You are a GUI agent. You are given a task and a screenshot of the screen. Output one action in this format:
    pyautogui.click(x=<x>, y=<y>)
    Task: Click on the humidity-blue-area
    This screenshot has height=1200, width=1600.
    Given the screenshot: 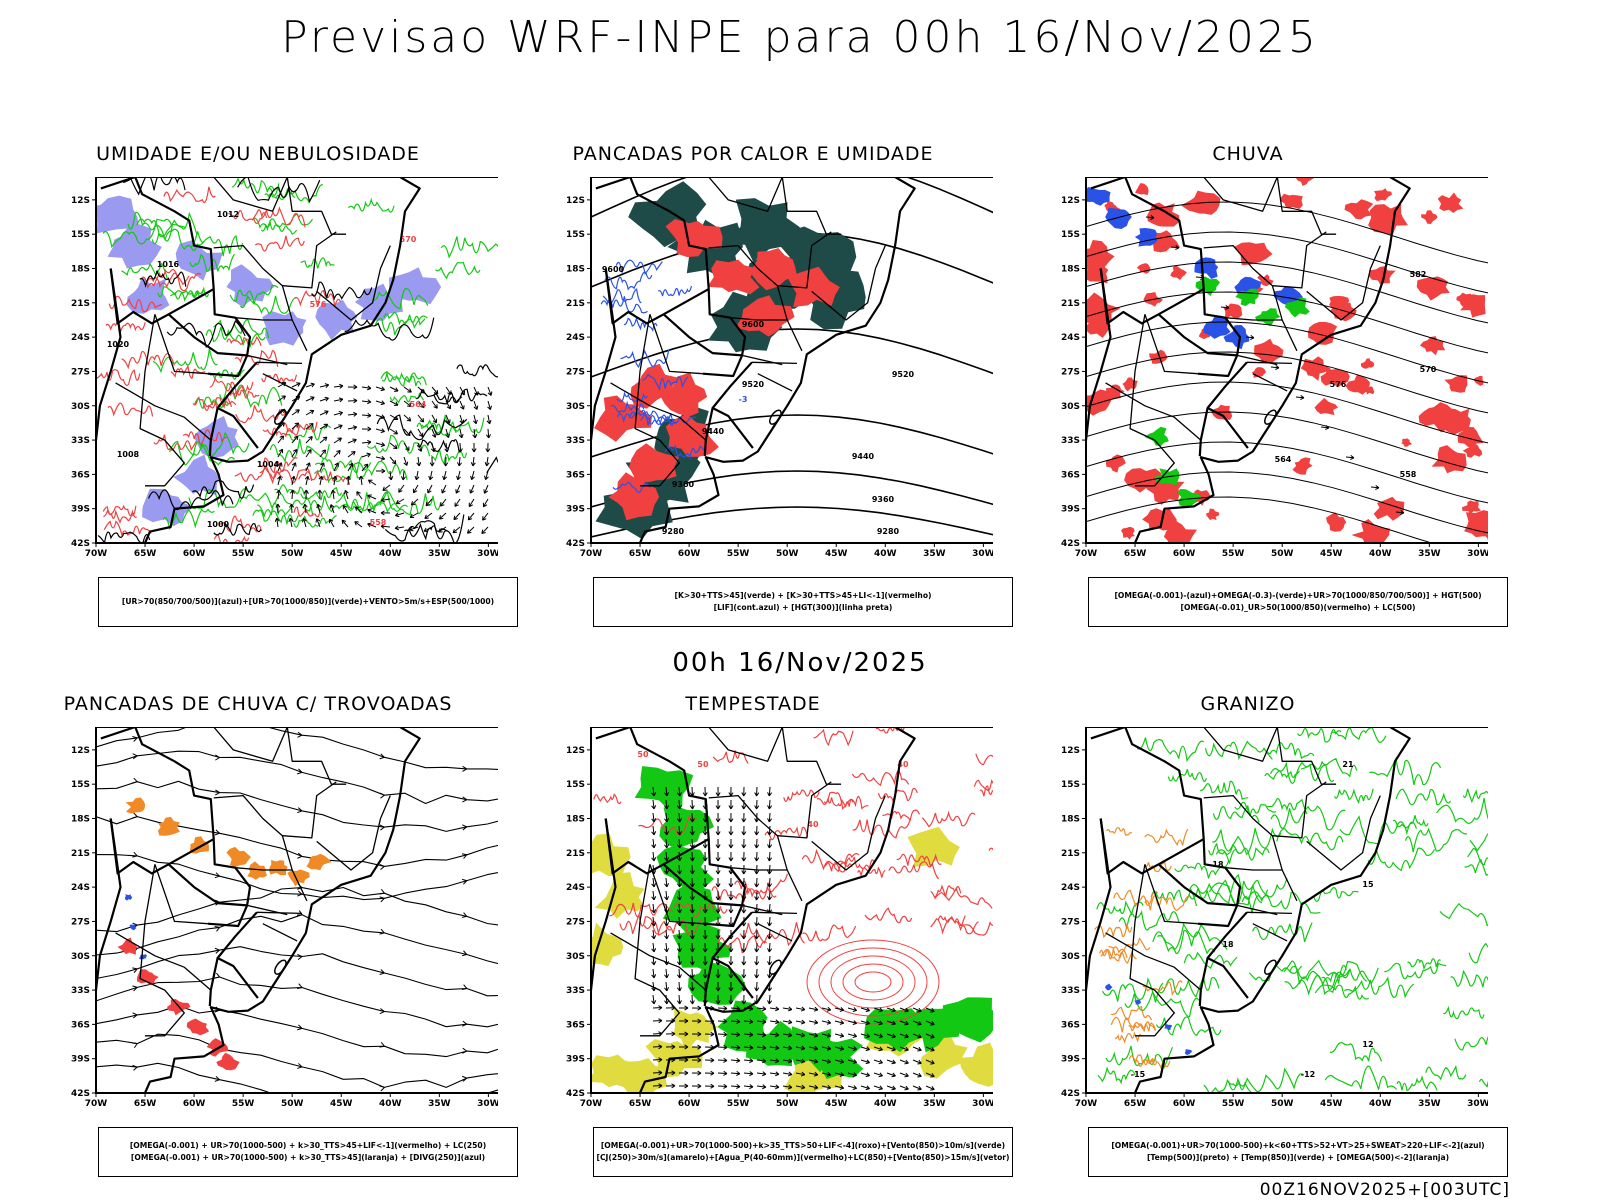 What is the action you would take?
    pyautogui.click(x=117, y=214)
    